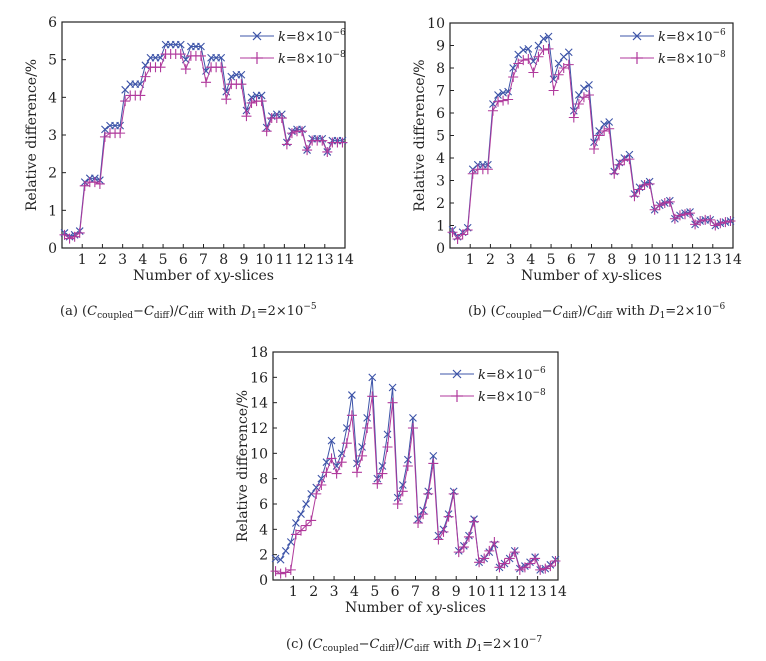 Image resolution: width=766 pixels, height=661 pixels. What do you see at coordinates (243, 466) in the screenshot?
I see `y-axis-label: Relative difference/%` at bounding box center [243, 466].